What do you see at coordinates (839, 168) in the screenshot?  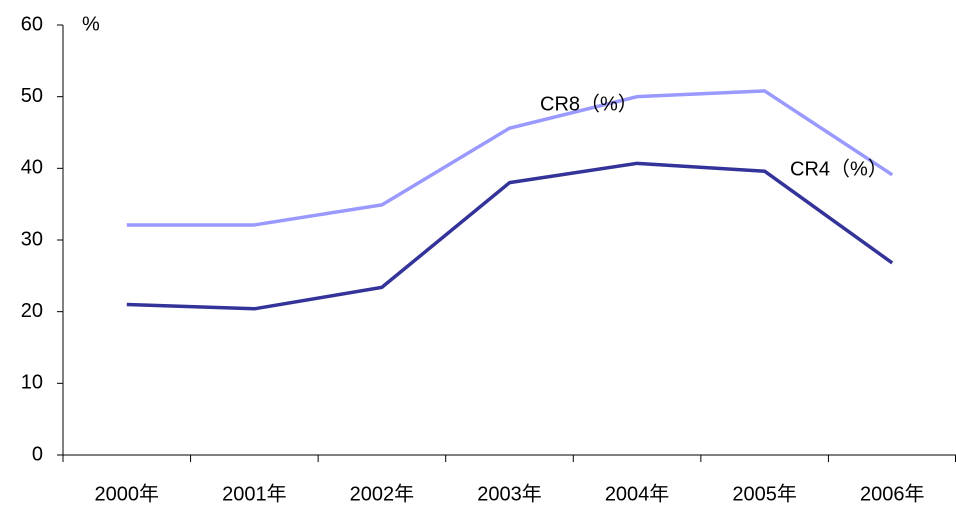 I see `series-label: CR4（%）` at bounding box center [839, 168].